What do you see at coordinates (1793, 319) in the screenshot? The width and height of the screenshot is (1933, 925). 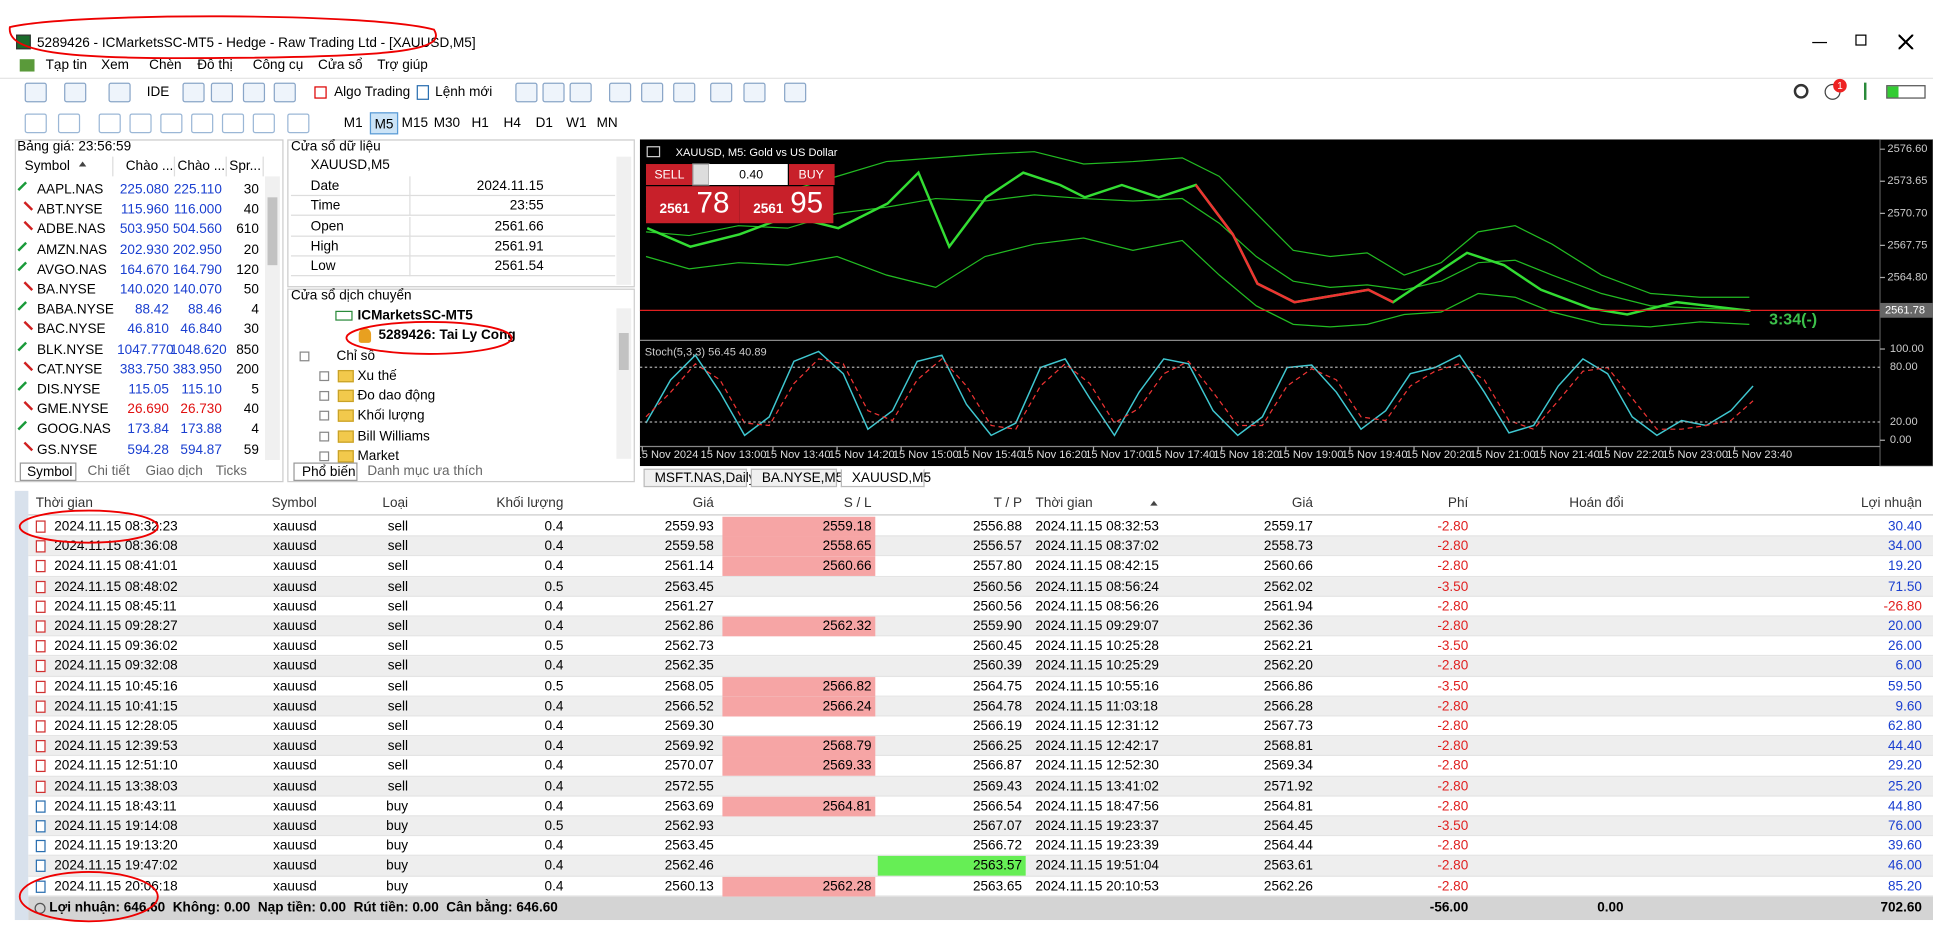 I see `countdown: 3:34(-)` at bounding box center [1793, 319].